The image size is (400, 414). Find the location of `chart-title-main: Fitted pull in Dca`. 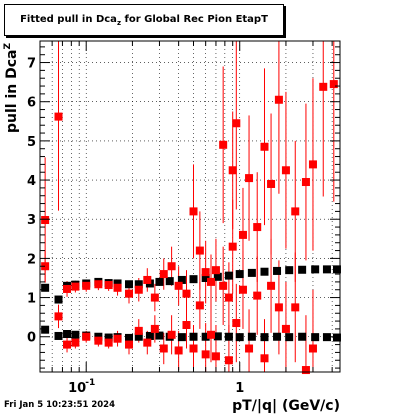

chart-title-main: Fitted pull in Dca is located at coordinates (68, 19).